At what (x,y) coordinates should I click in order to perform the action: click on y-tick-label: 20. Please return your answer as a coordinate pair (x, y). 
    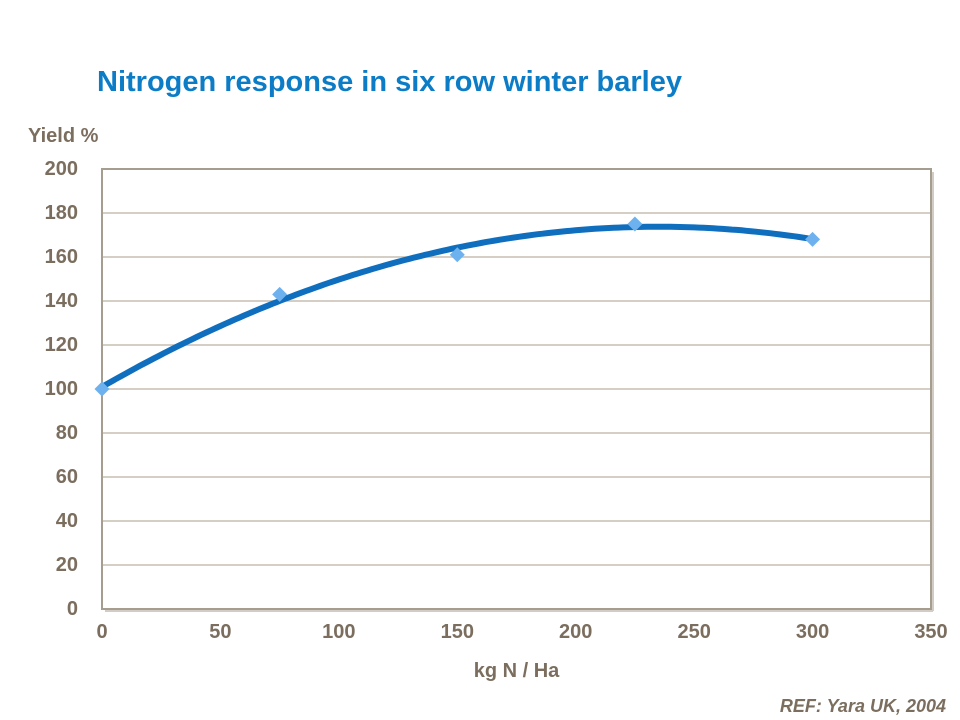
    Looking at the image, I should click on (66, 565).